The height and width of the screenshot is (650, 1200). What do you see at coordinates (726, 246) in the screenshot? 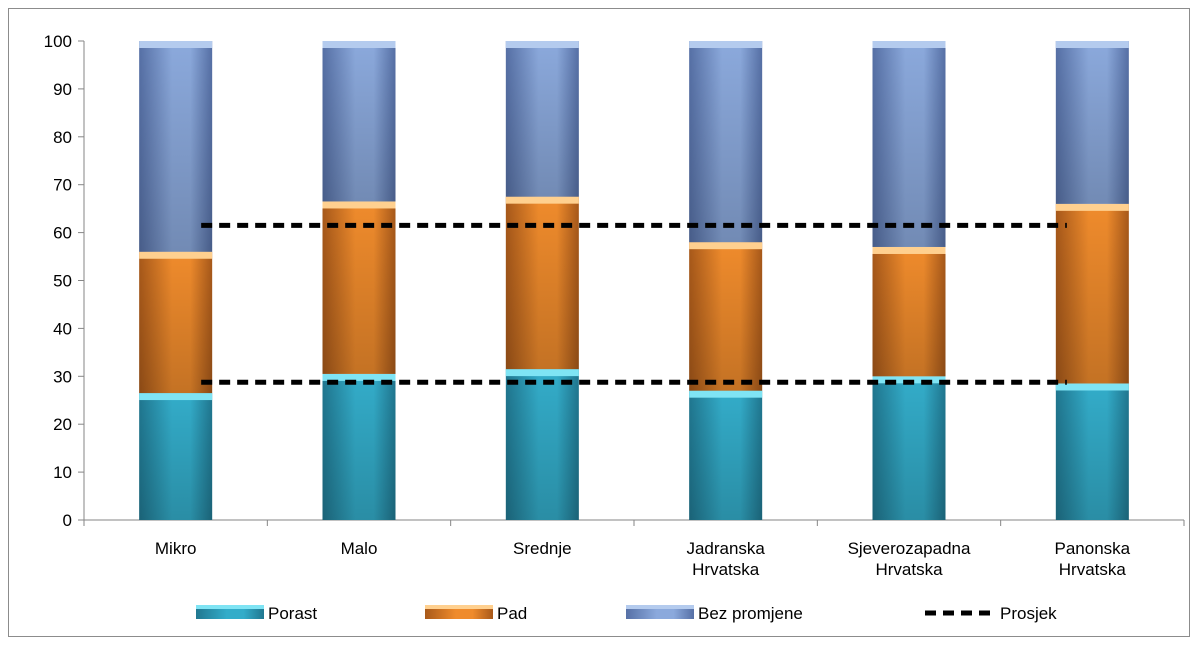
I see `bar-top-highlight-pad-jadranska-hrvatska` at bounding box center [726, 246].